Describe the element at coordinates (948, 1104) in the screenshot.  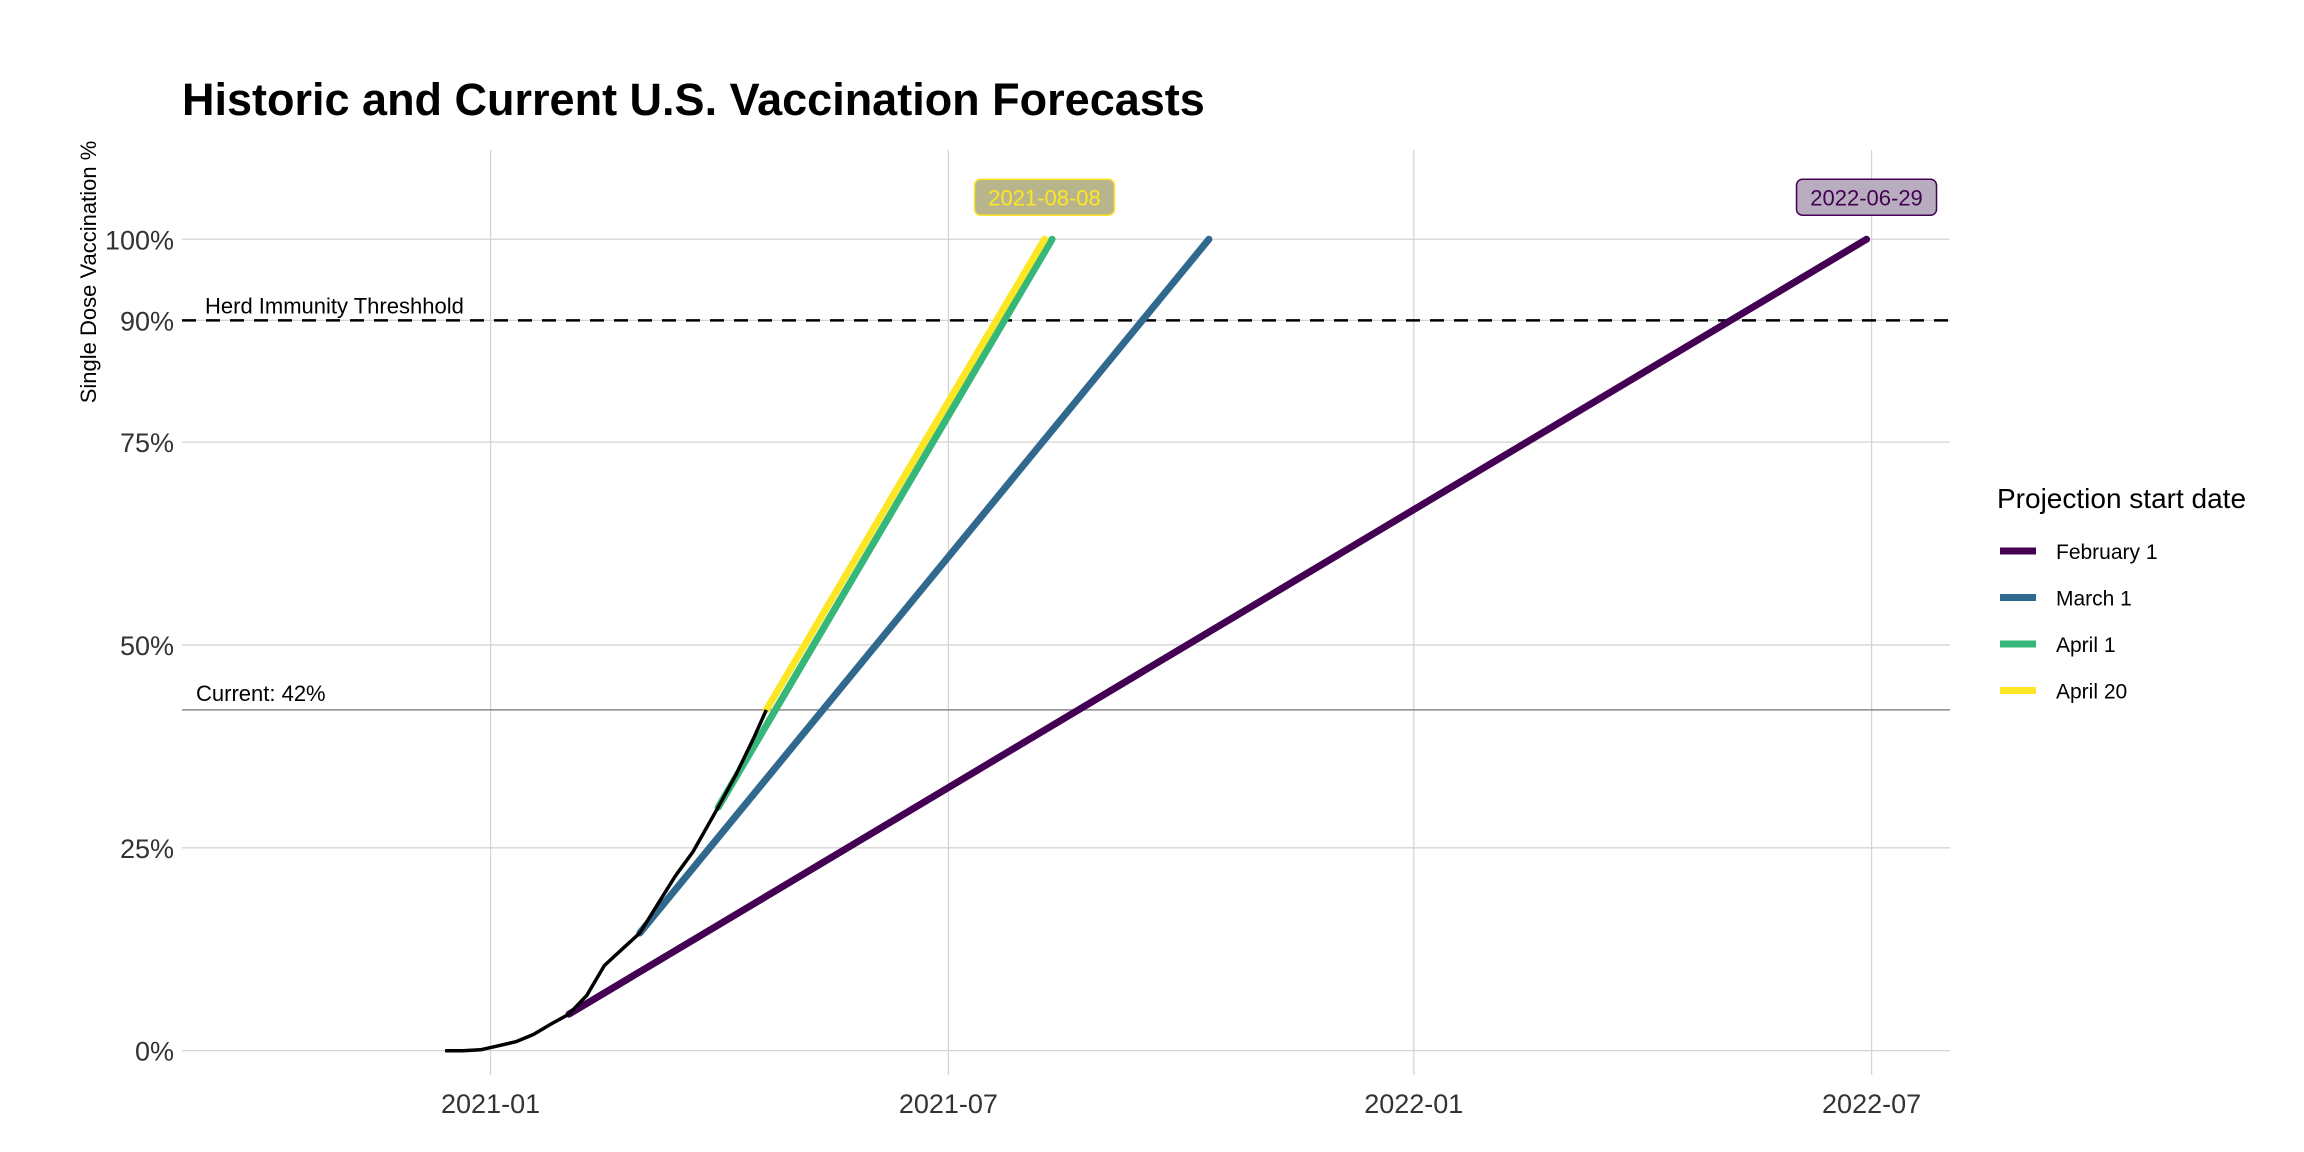
I see `x-tick-label: 2021-07` at that location.